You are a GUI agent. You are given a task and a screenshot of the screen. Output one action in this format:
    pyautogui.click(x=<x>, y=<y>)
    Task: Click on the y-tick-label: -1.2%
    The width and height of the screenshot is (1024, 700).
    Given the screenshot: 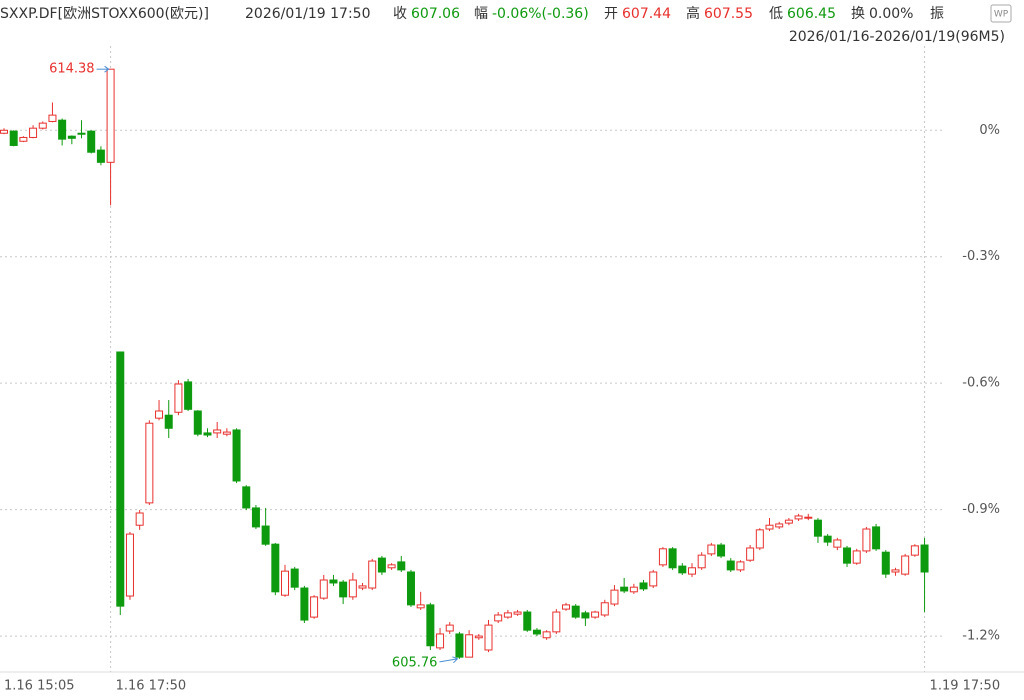 What is the action you would take?
    pyautogui.click(x=981, y=636)
    